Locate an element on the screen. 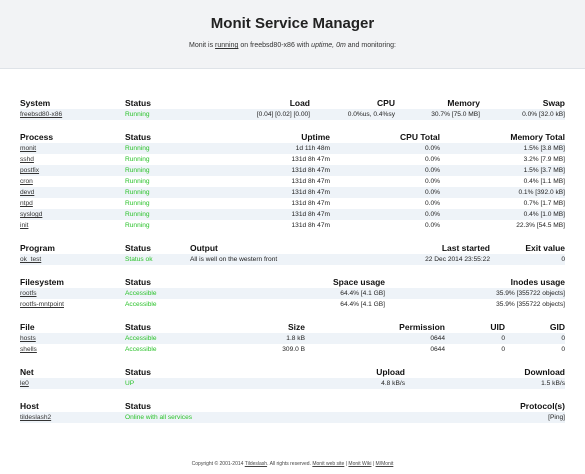 This screenshot has height=474, width=585. filesystem-inodes: 35.9% [355722 objects] is located at coordinates (475, 293).